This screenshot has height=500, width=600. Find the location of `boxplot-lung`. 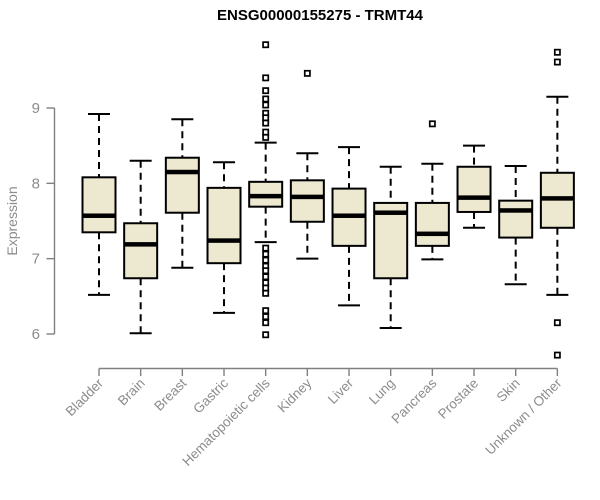

boxplot-lung is located at coordinates (391, 247).